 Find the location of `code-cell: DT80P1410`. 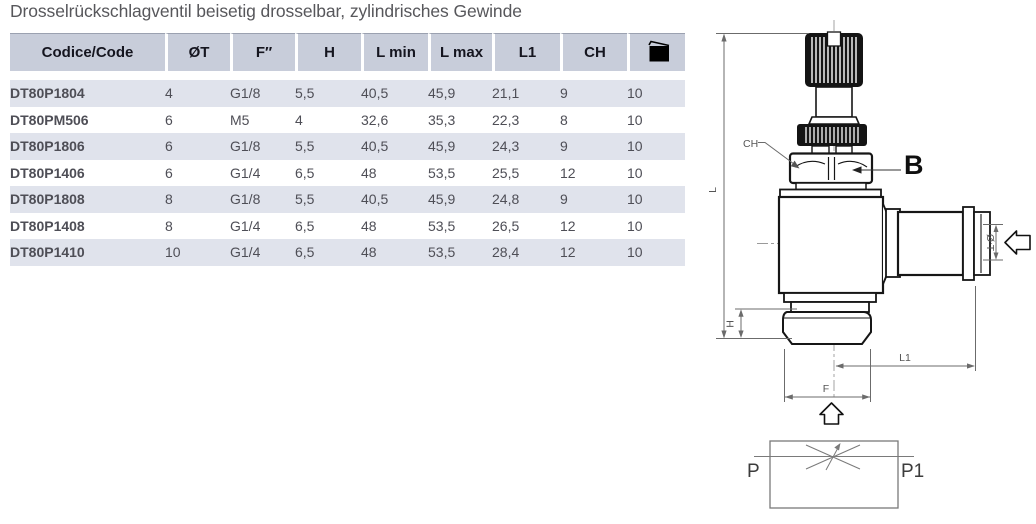

code-cell: DT80P1410 is located at coordinates (87, 252).